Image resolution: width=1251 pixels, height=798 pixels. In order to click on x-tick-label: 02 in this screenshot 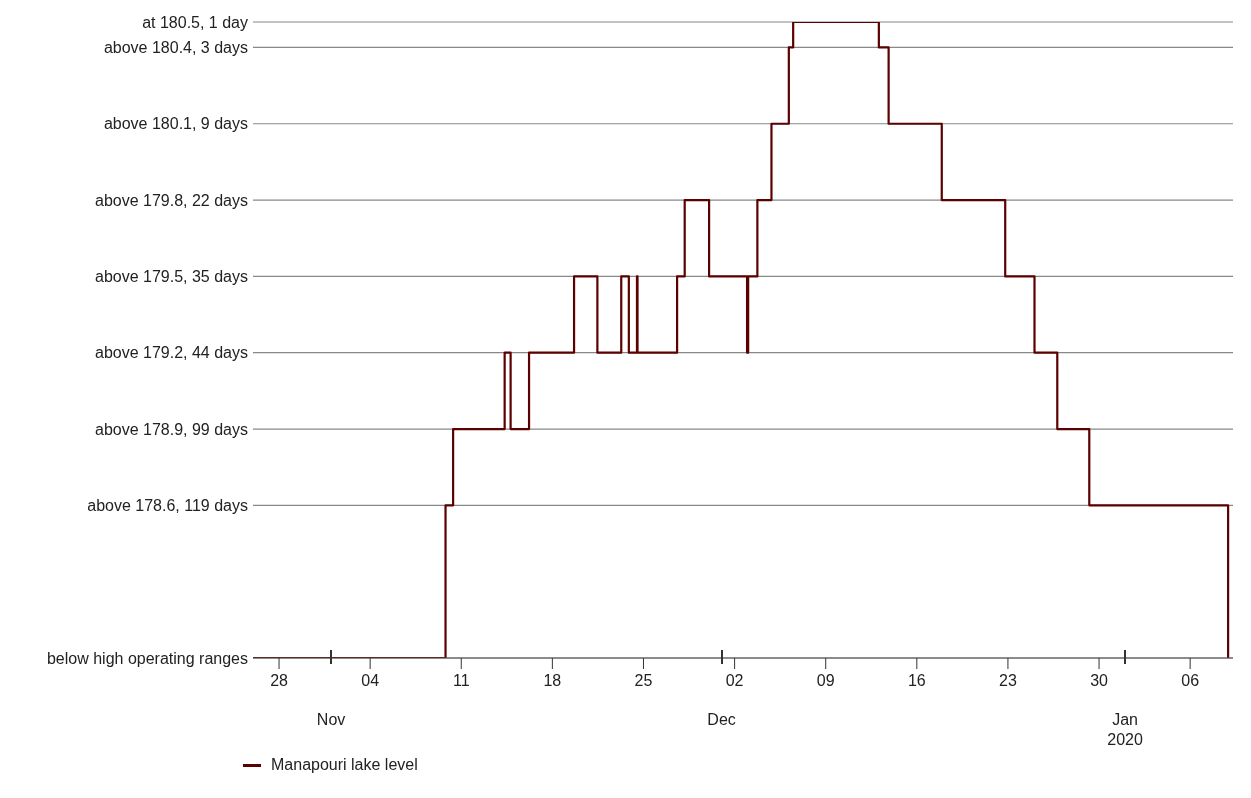, I will do `click(734, 680)`.